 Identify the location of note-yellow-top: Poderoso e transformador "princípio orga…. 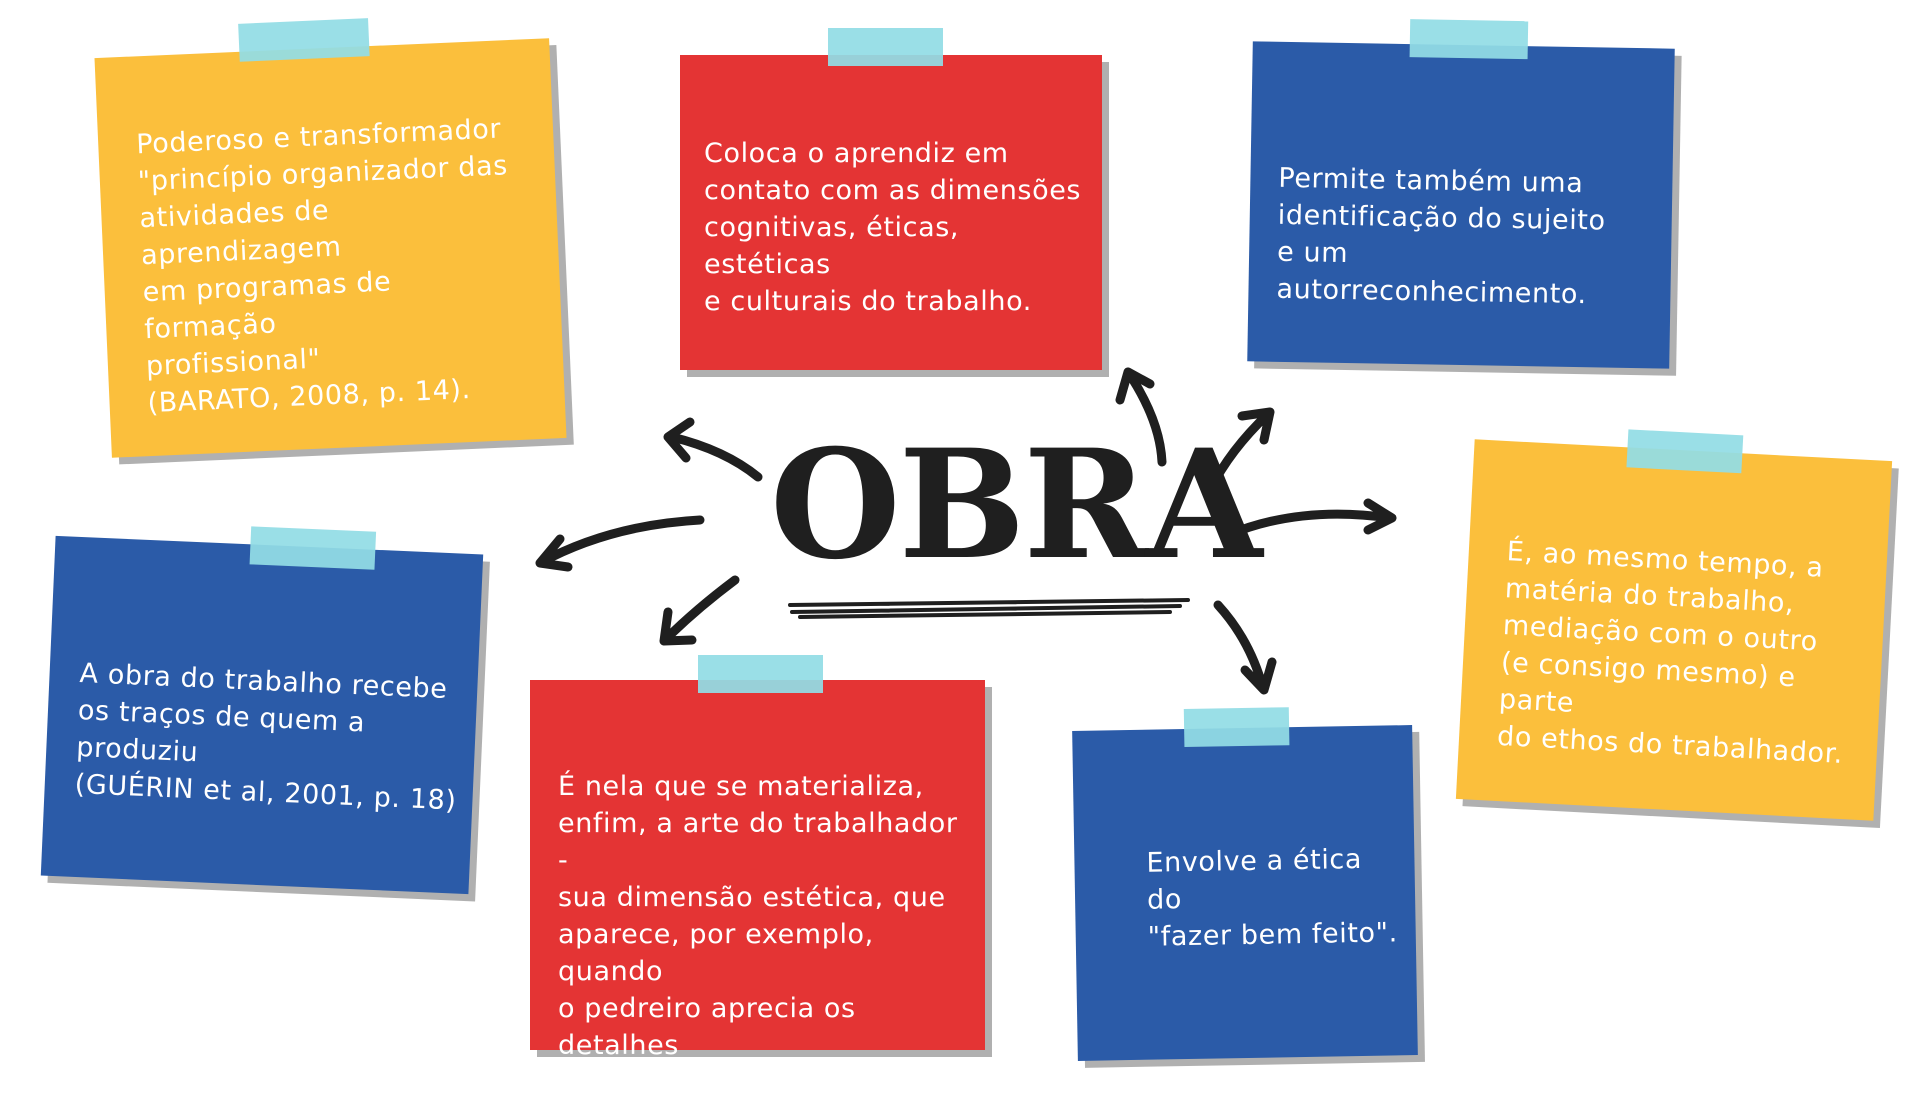
(330, 238).